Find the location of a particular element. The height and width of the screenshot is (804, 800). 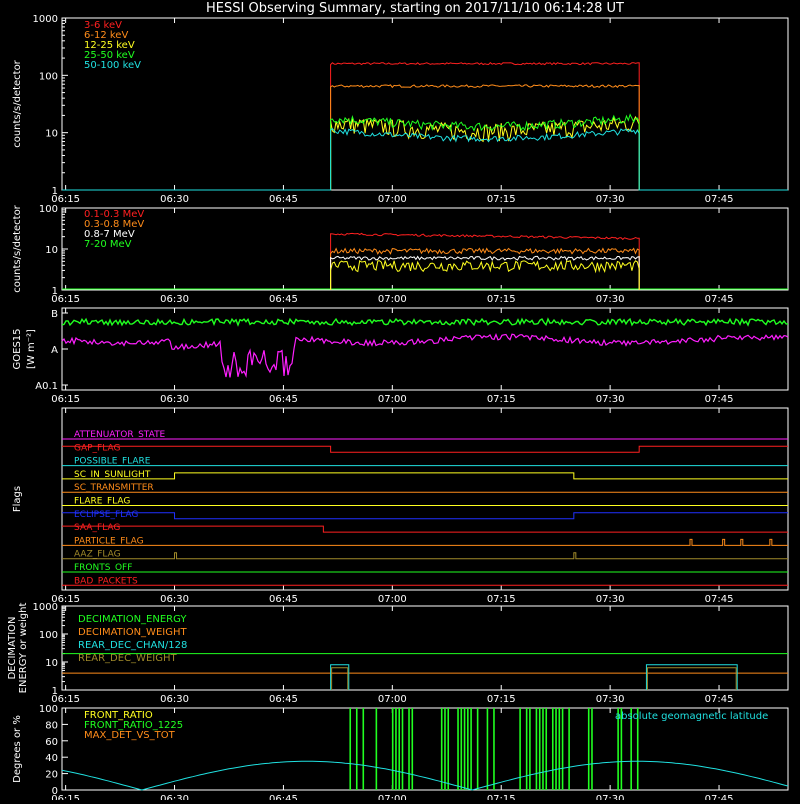

decimation-ytick-label: 10 is located at coordinates (51, 663).